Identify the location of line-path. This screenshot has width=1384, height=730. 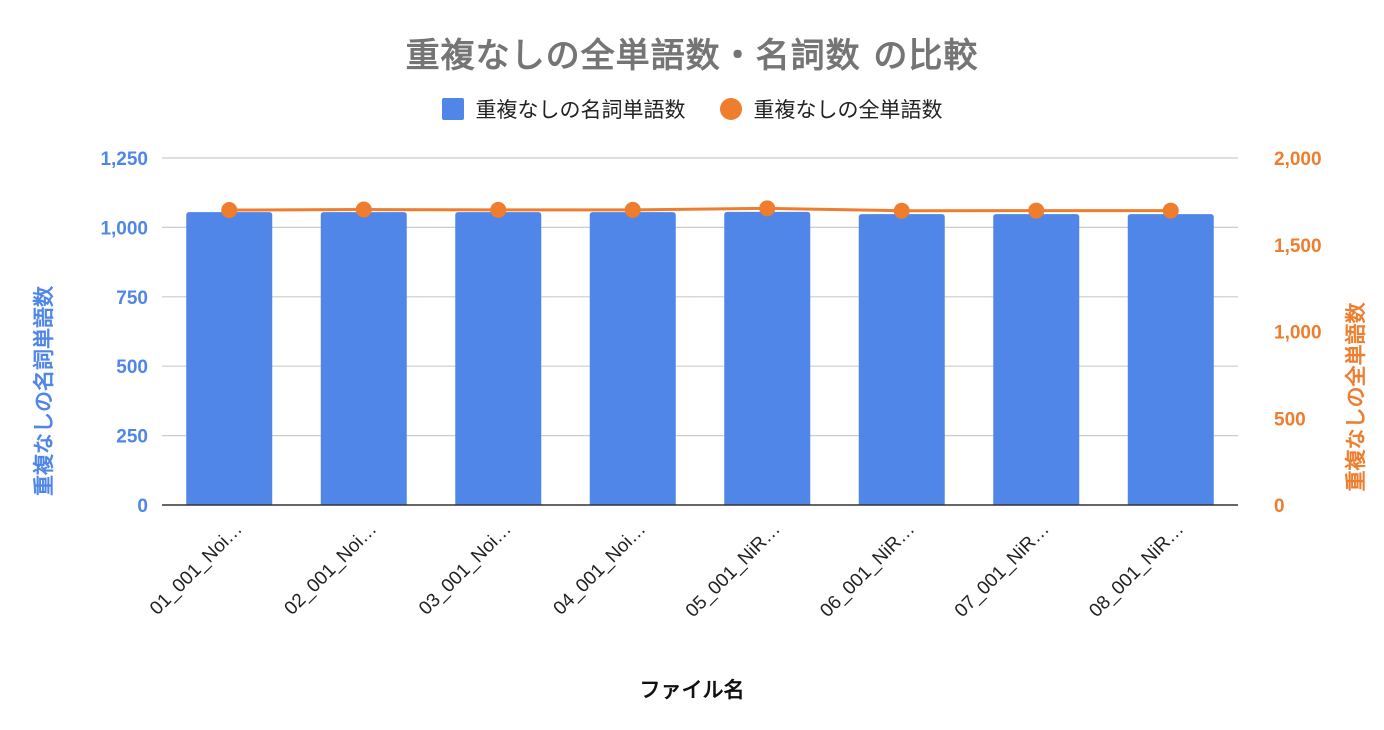
(700, 209).